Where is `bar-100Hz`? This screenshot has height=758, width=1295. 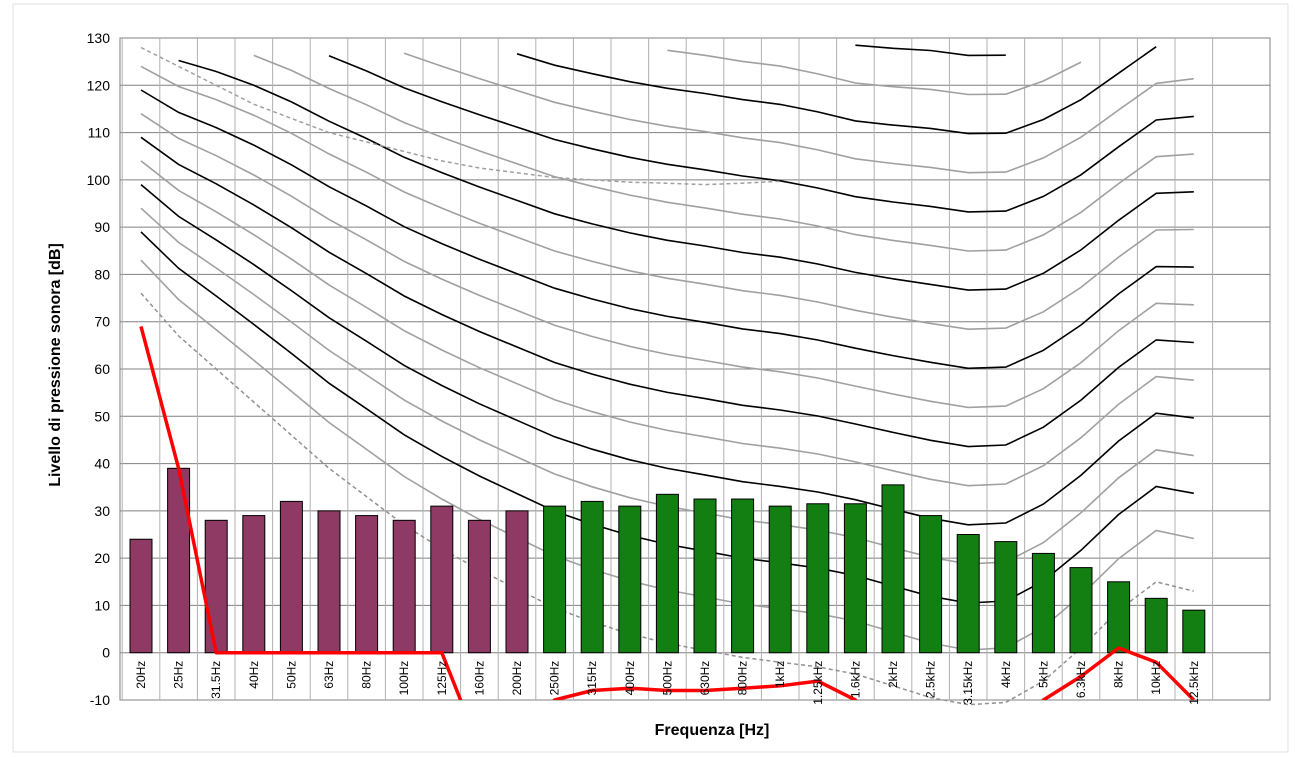
bar-100Hz is located at coordinates (404, 586).